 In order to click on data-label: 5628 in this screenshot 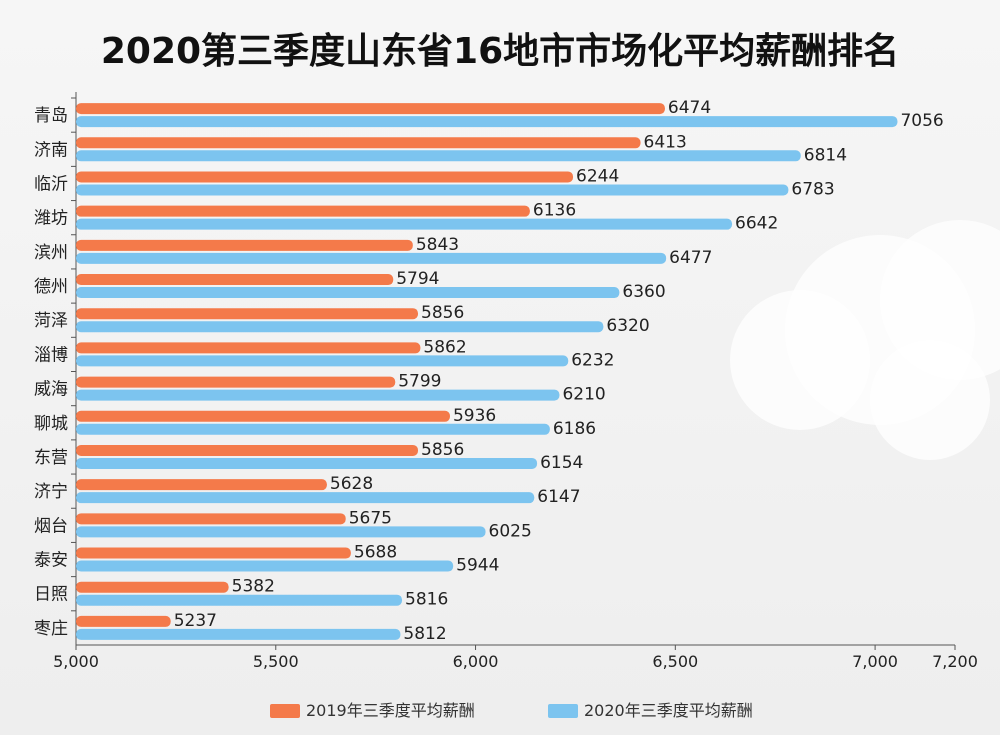, I will do `click(351, 484)`.